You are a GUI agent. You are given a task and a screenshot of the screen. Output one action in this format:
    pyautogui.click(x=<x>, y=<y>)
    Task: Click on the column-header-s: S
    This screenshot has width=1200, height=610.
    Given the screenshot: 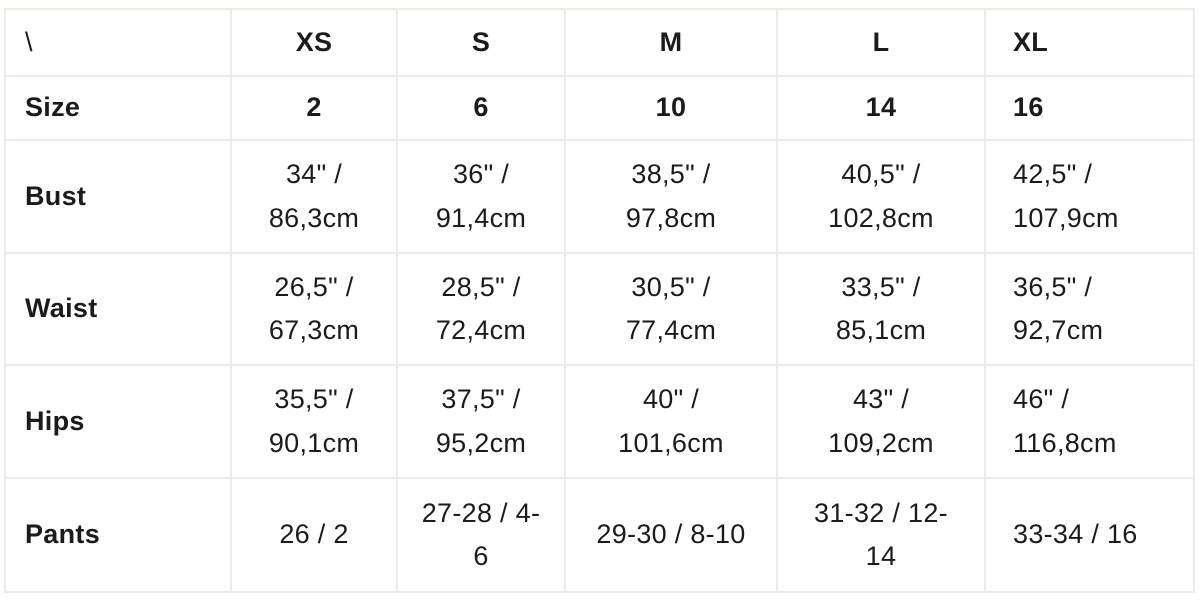 What is the action you would take?
    pyautogui.click(x=481, y=42)
    